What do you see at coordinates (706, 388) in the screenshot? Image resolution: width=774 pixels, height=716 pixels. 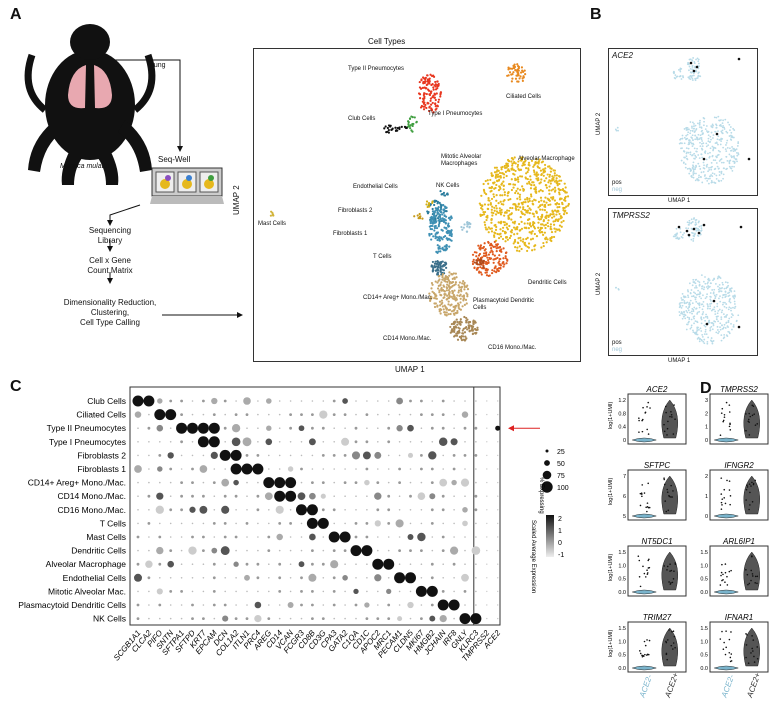 I see `panel-letter-d: D` at bounding box center [706, 388].